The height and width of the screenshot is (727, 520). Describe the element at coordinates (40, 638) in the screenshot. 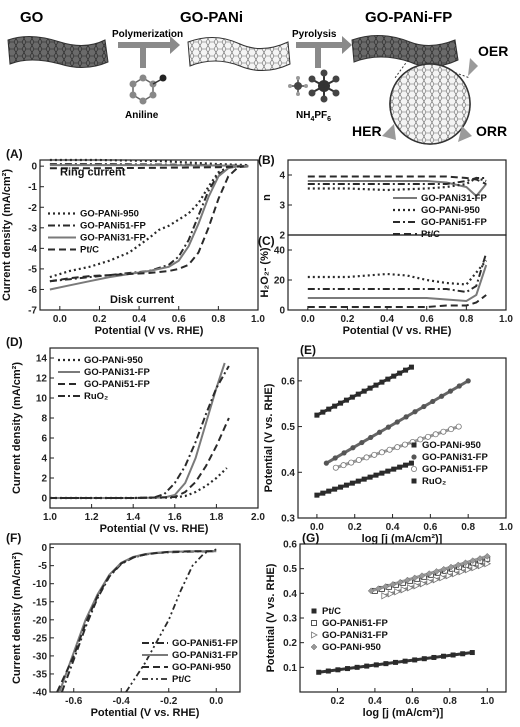

I see `y-tick-label: -25` at that location.